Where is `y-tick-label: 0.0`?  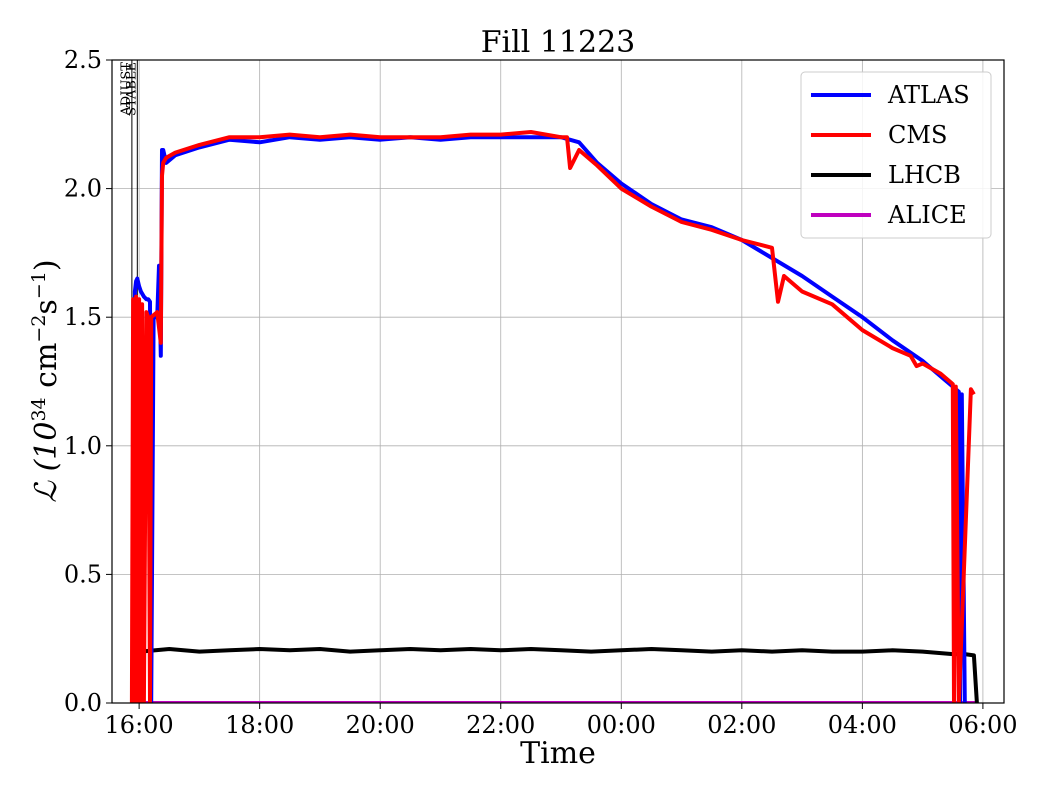
y-tick-label: 0.0 is located at coordinates (83, 703).